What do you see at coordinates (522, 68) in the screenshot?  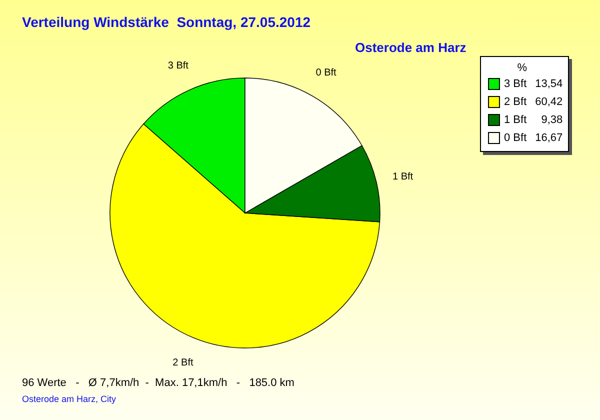 I see `legend-title: %` at bounding box center [522, 68].